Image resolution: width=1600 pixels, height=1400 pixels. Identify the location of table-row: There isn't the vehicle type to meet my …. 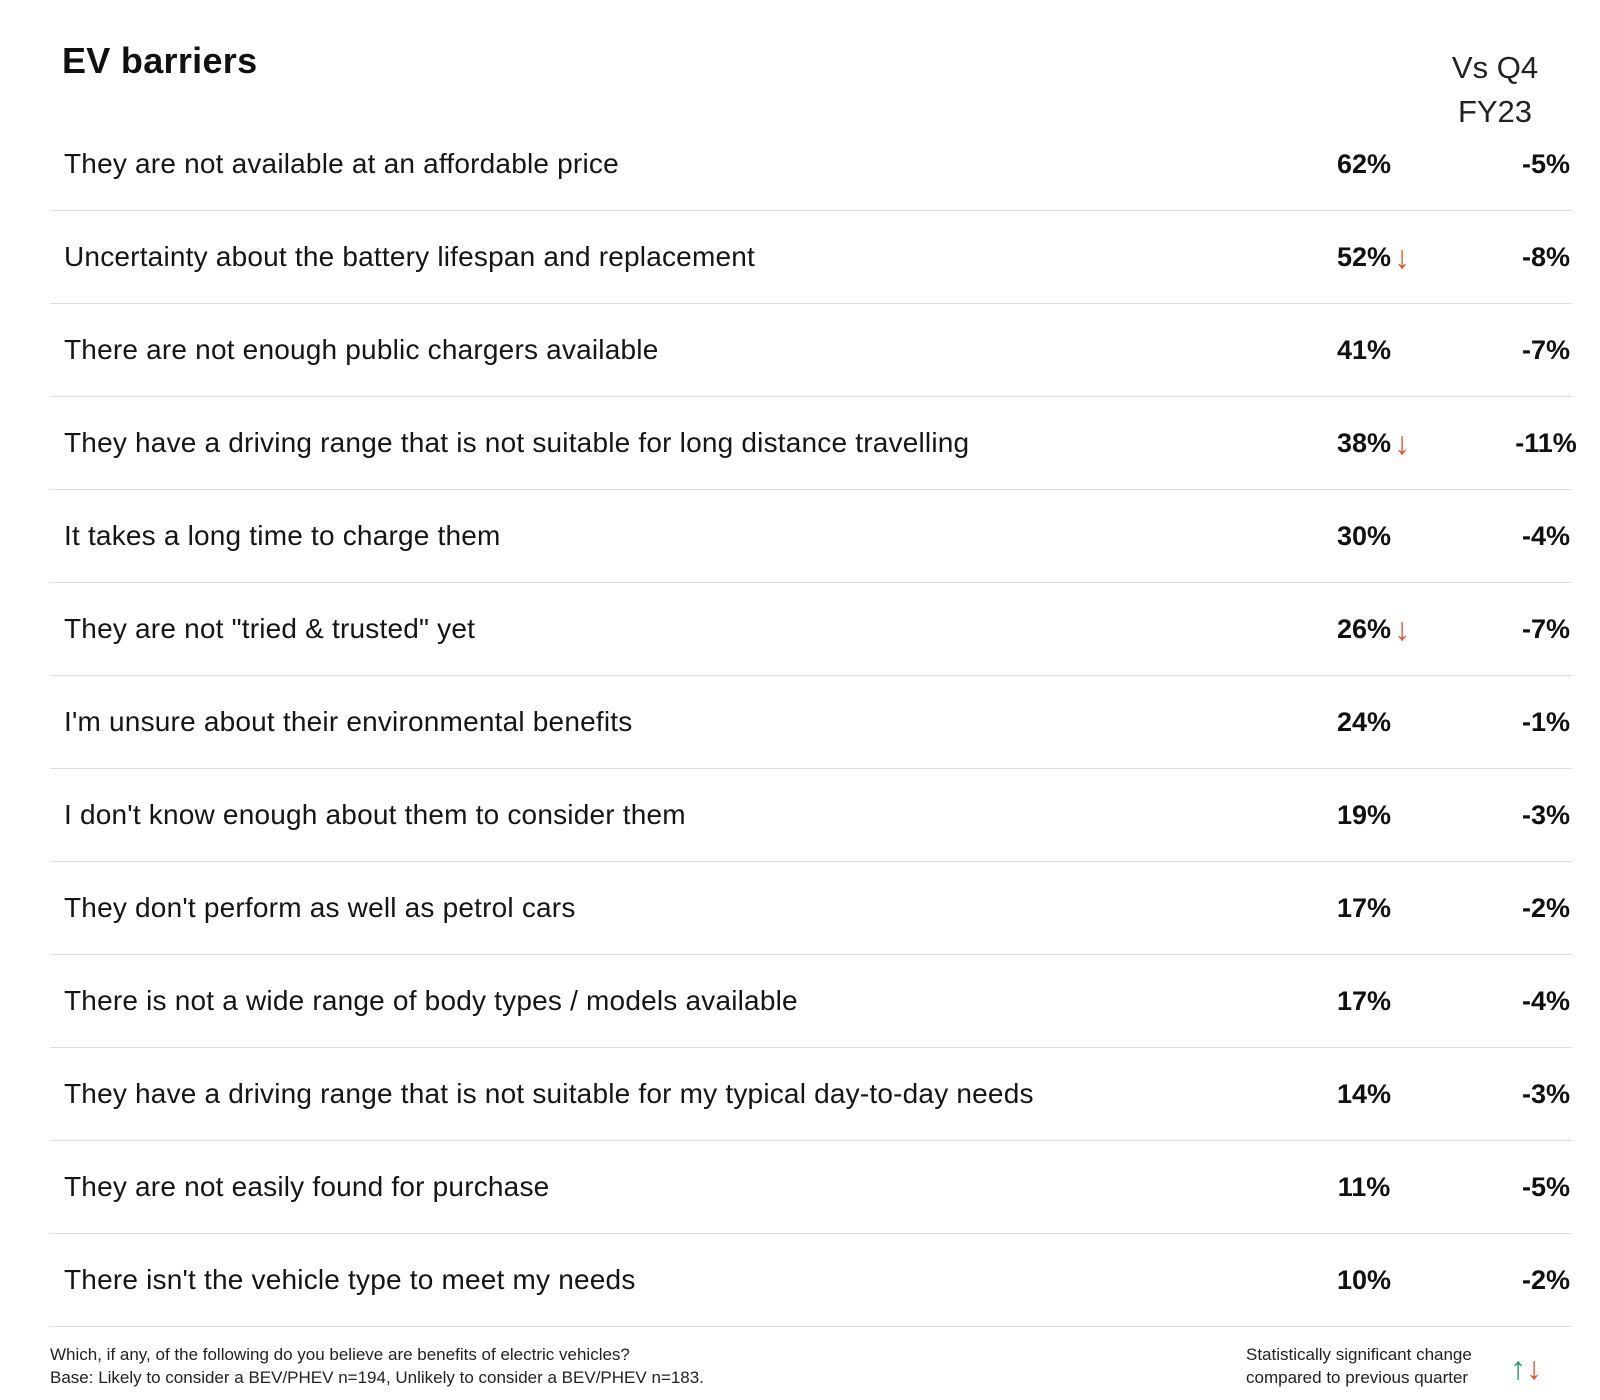
(811, 1280).